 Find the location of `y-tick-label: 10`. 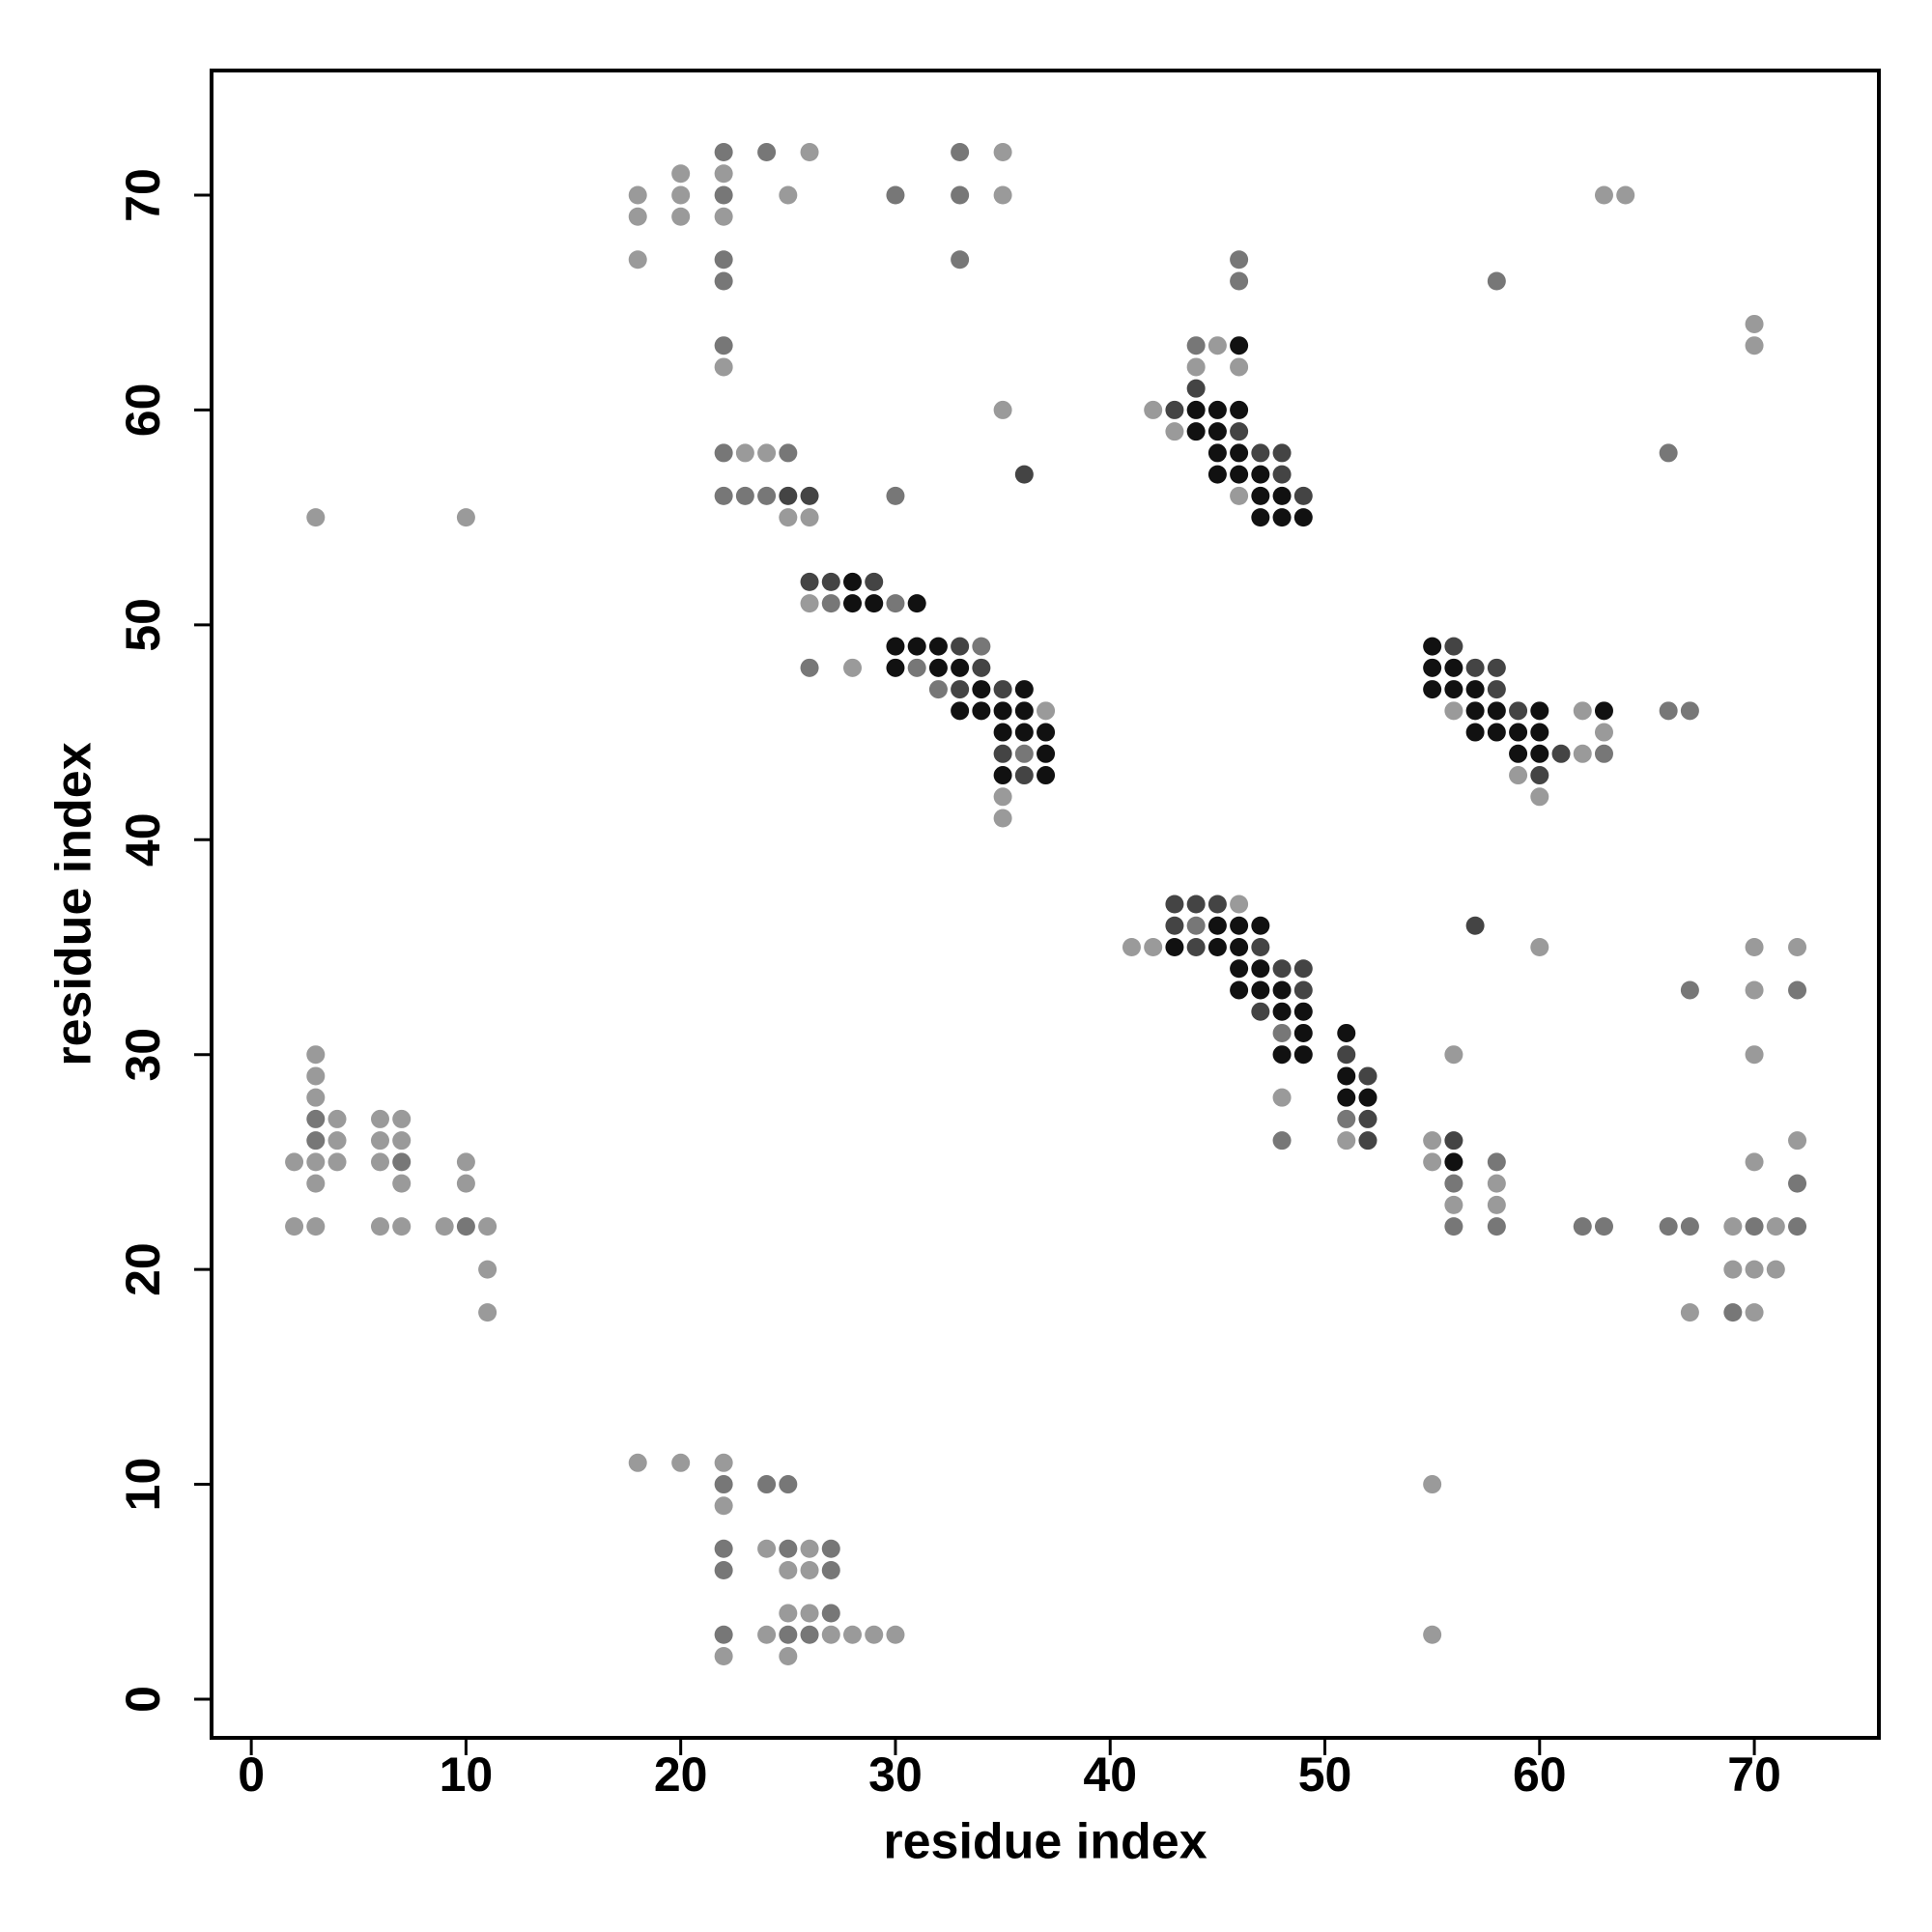

y-tick-label: 10 is located at coordinates (143, 1485).